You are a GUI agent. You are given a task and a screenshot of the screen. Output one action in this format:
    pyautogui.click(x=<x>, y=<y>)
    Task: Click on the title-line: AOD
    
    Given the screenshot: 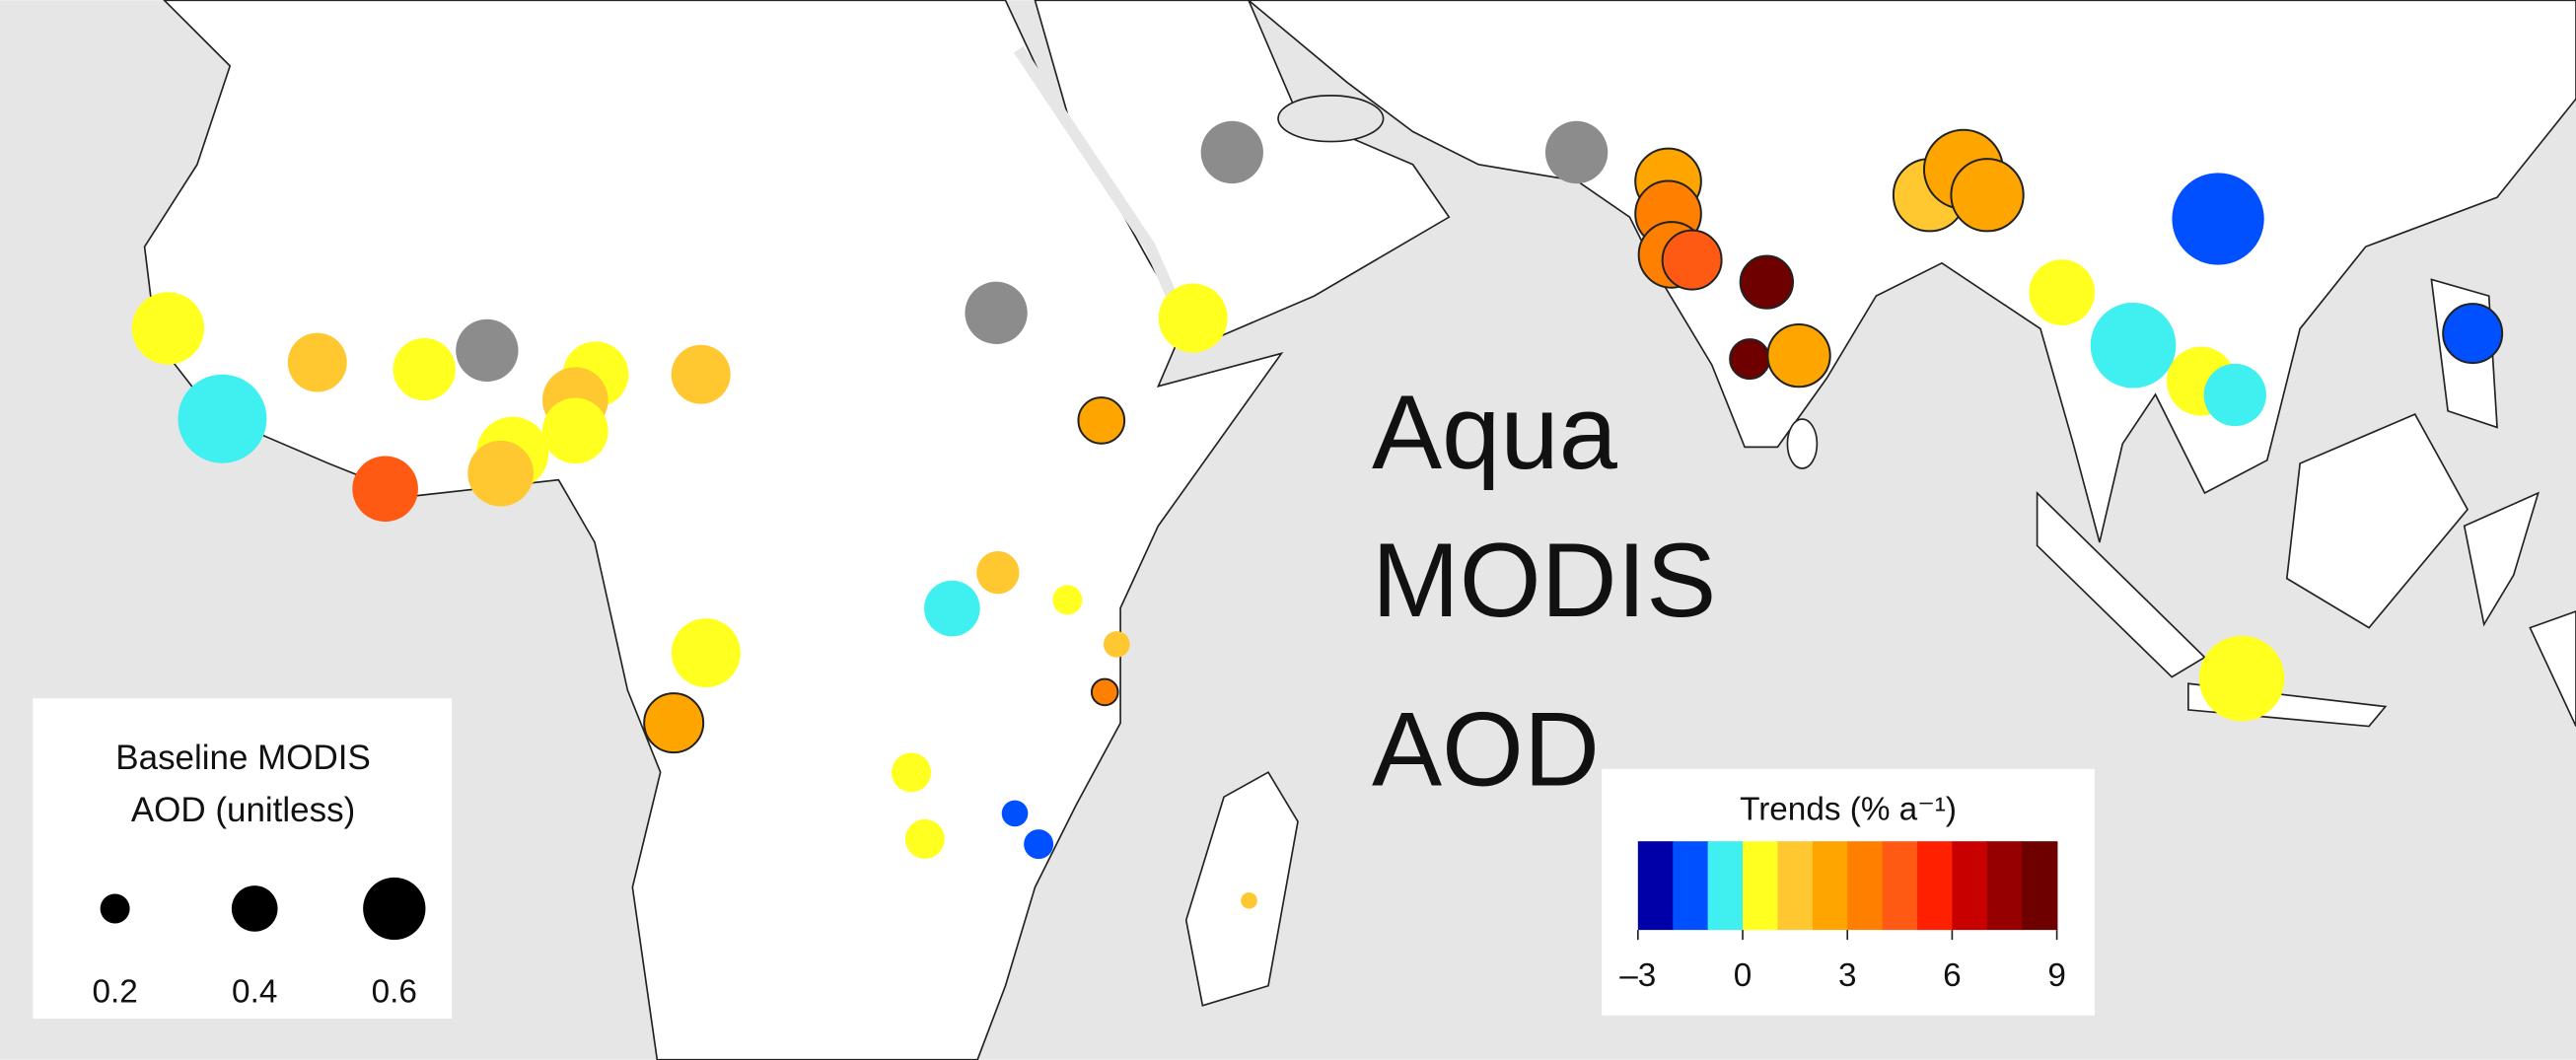 What is the action you would take?
    pyautogui.click(x=1486, y=749)
    